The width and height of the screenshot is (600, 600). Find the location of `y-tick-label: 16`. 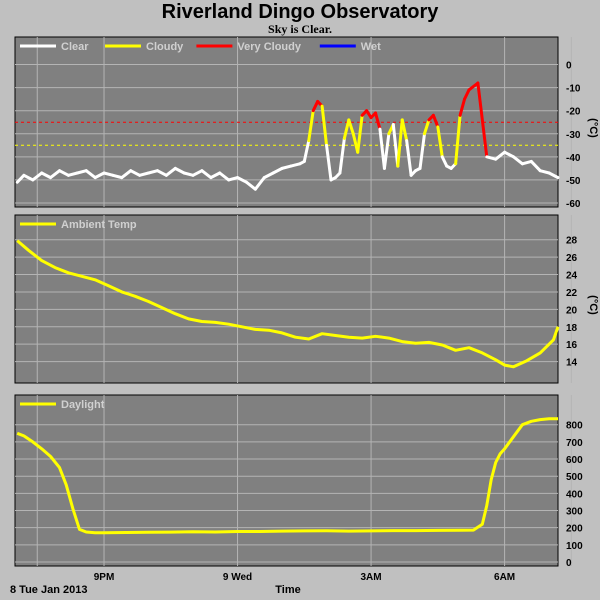

y-tick-label: 16 is located at coordinates (572, 345).